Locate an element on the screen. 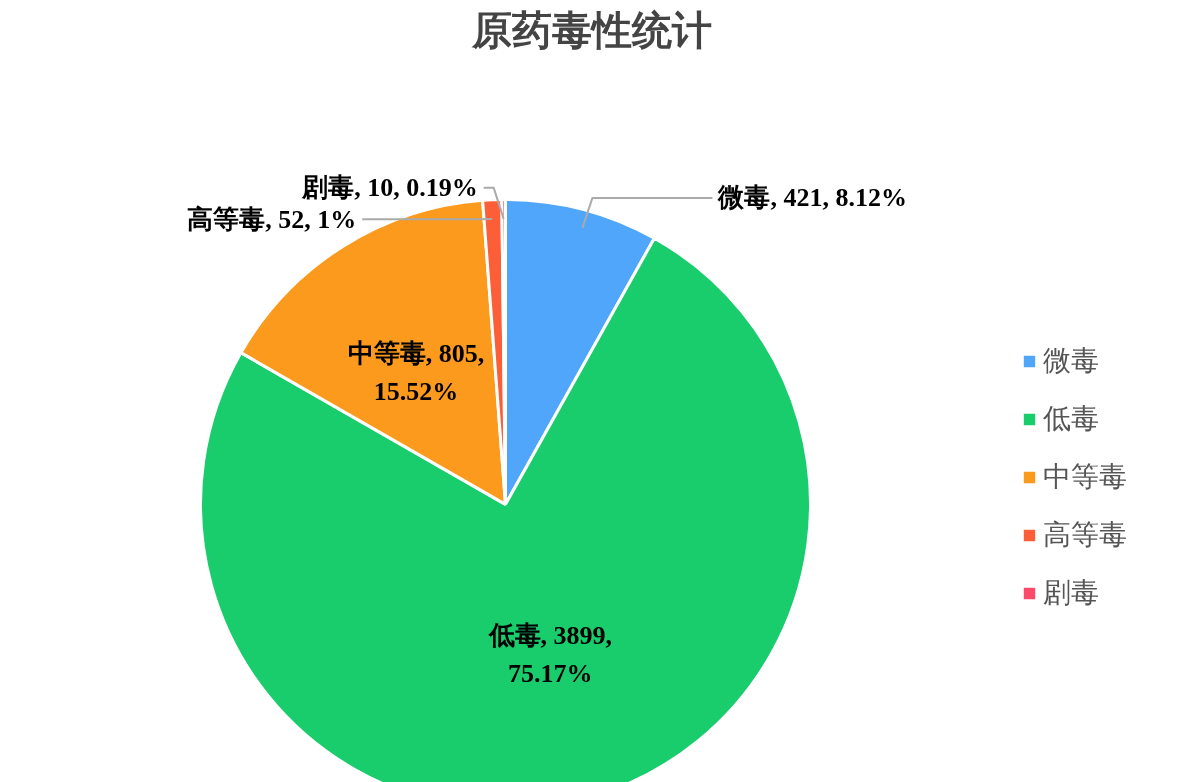  data-label: 高等毒, 52, 1% is located at coordinates (272, 219).